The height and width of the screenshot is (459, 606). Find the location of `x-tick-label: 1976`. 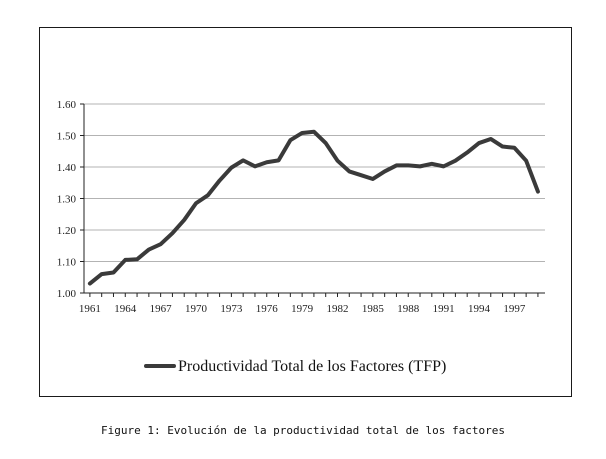

x-tick-label: 1976 is located at coordinates (267, 309).